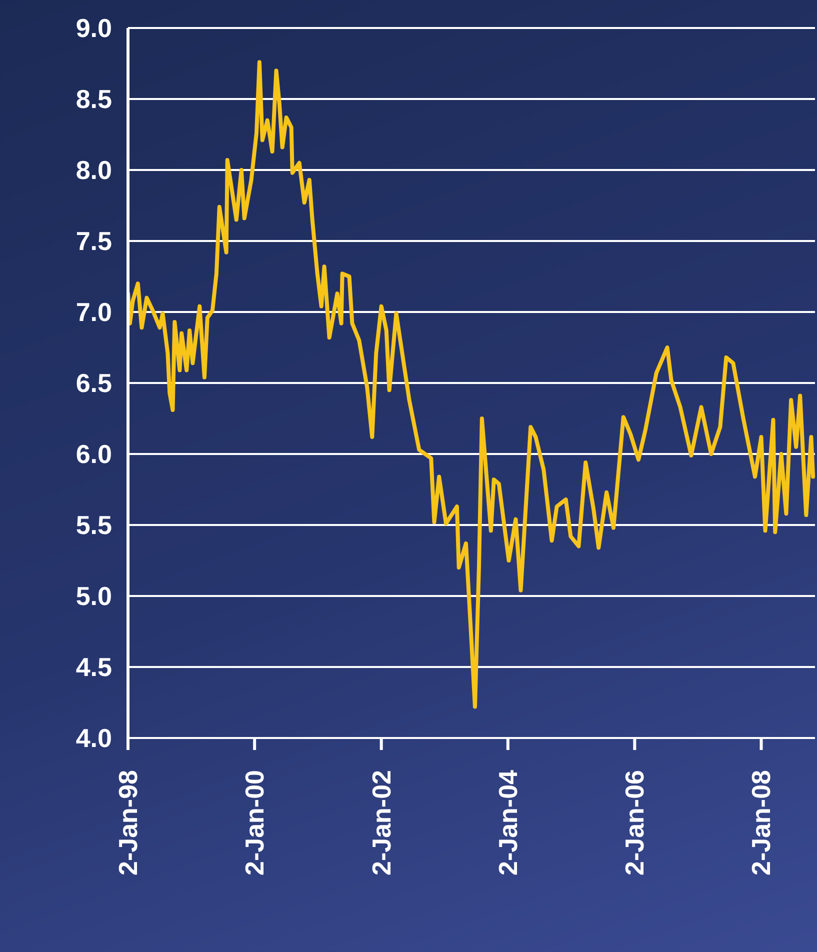 This screenshot has height=952, width=817. Describe the element at coordinates (94, 667) in the screenshot. I see `y-tick-label: 4.5` at that location.